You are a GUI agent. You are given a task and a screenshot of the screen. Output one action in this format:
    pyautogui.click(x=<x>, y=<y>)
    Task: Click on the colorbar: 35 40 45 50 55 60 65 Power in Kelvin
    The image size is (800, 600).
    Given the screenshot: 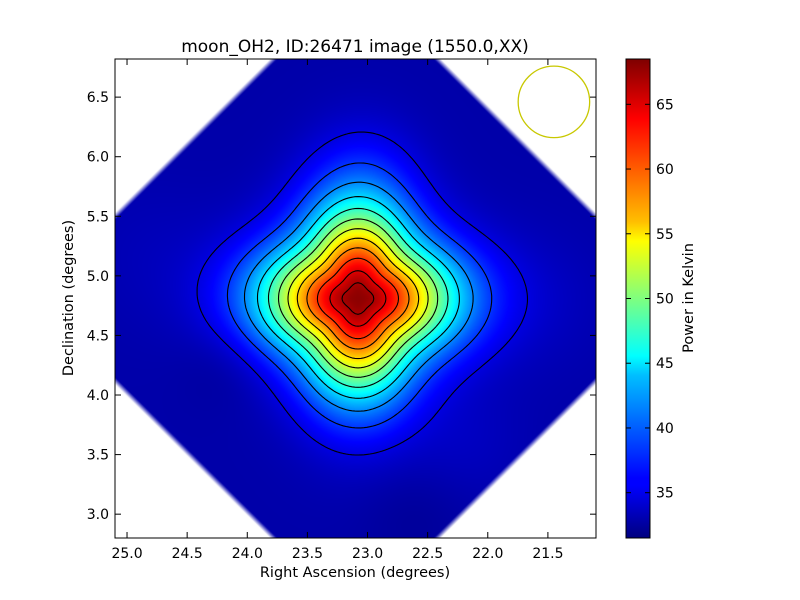 What is the action you would take?
    pyautogui.click(x=661, y=298)
    